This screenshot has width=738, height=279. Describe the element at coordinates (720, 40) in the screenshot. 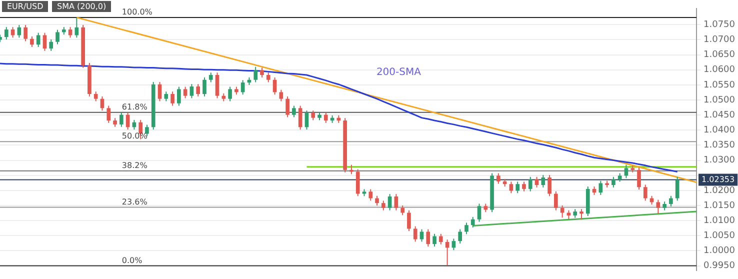

I see `y-tick-label: 1.0700` at that location.